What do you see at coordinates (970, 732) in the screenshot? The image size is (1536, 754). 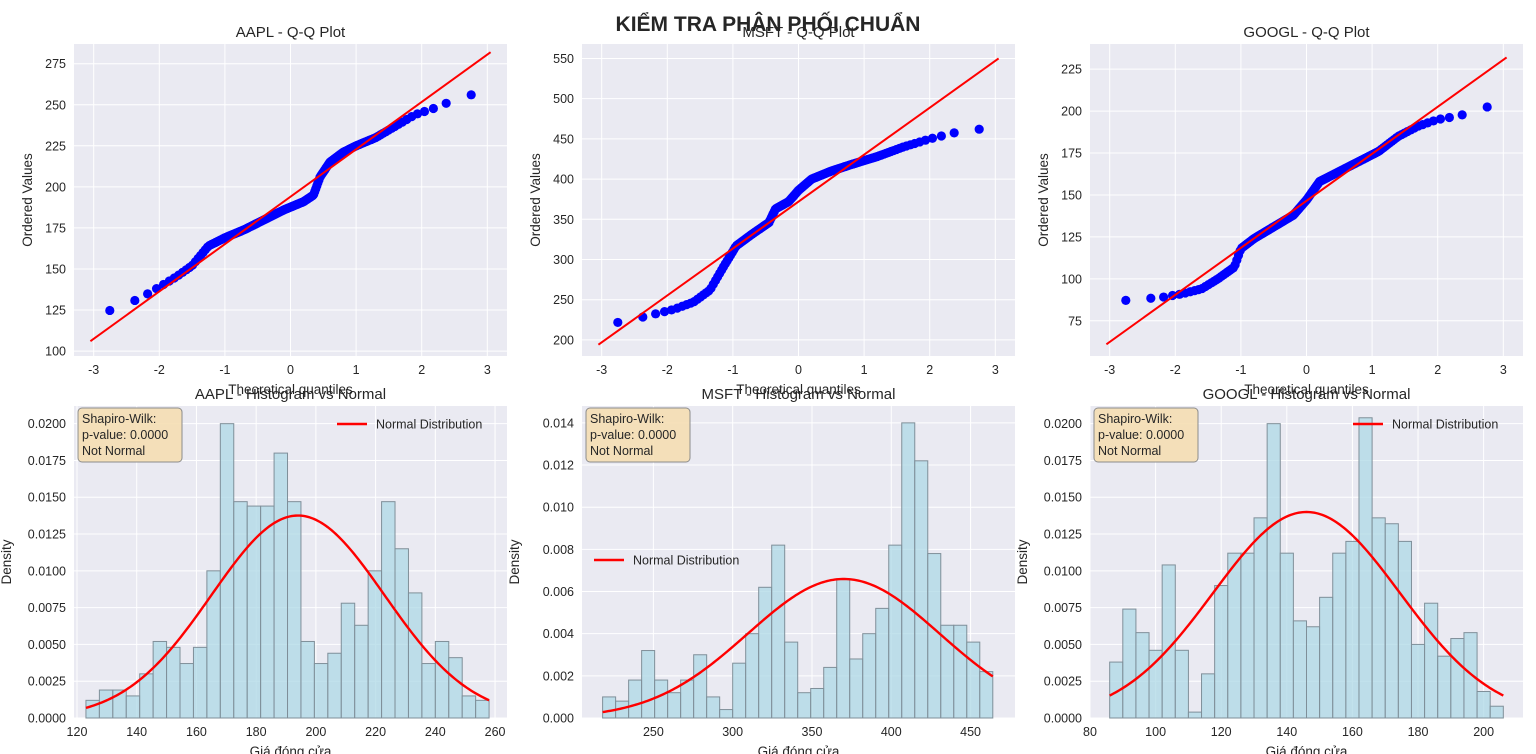 I see `x-tick-label: 450` at bounding box center [970, 732].